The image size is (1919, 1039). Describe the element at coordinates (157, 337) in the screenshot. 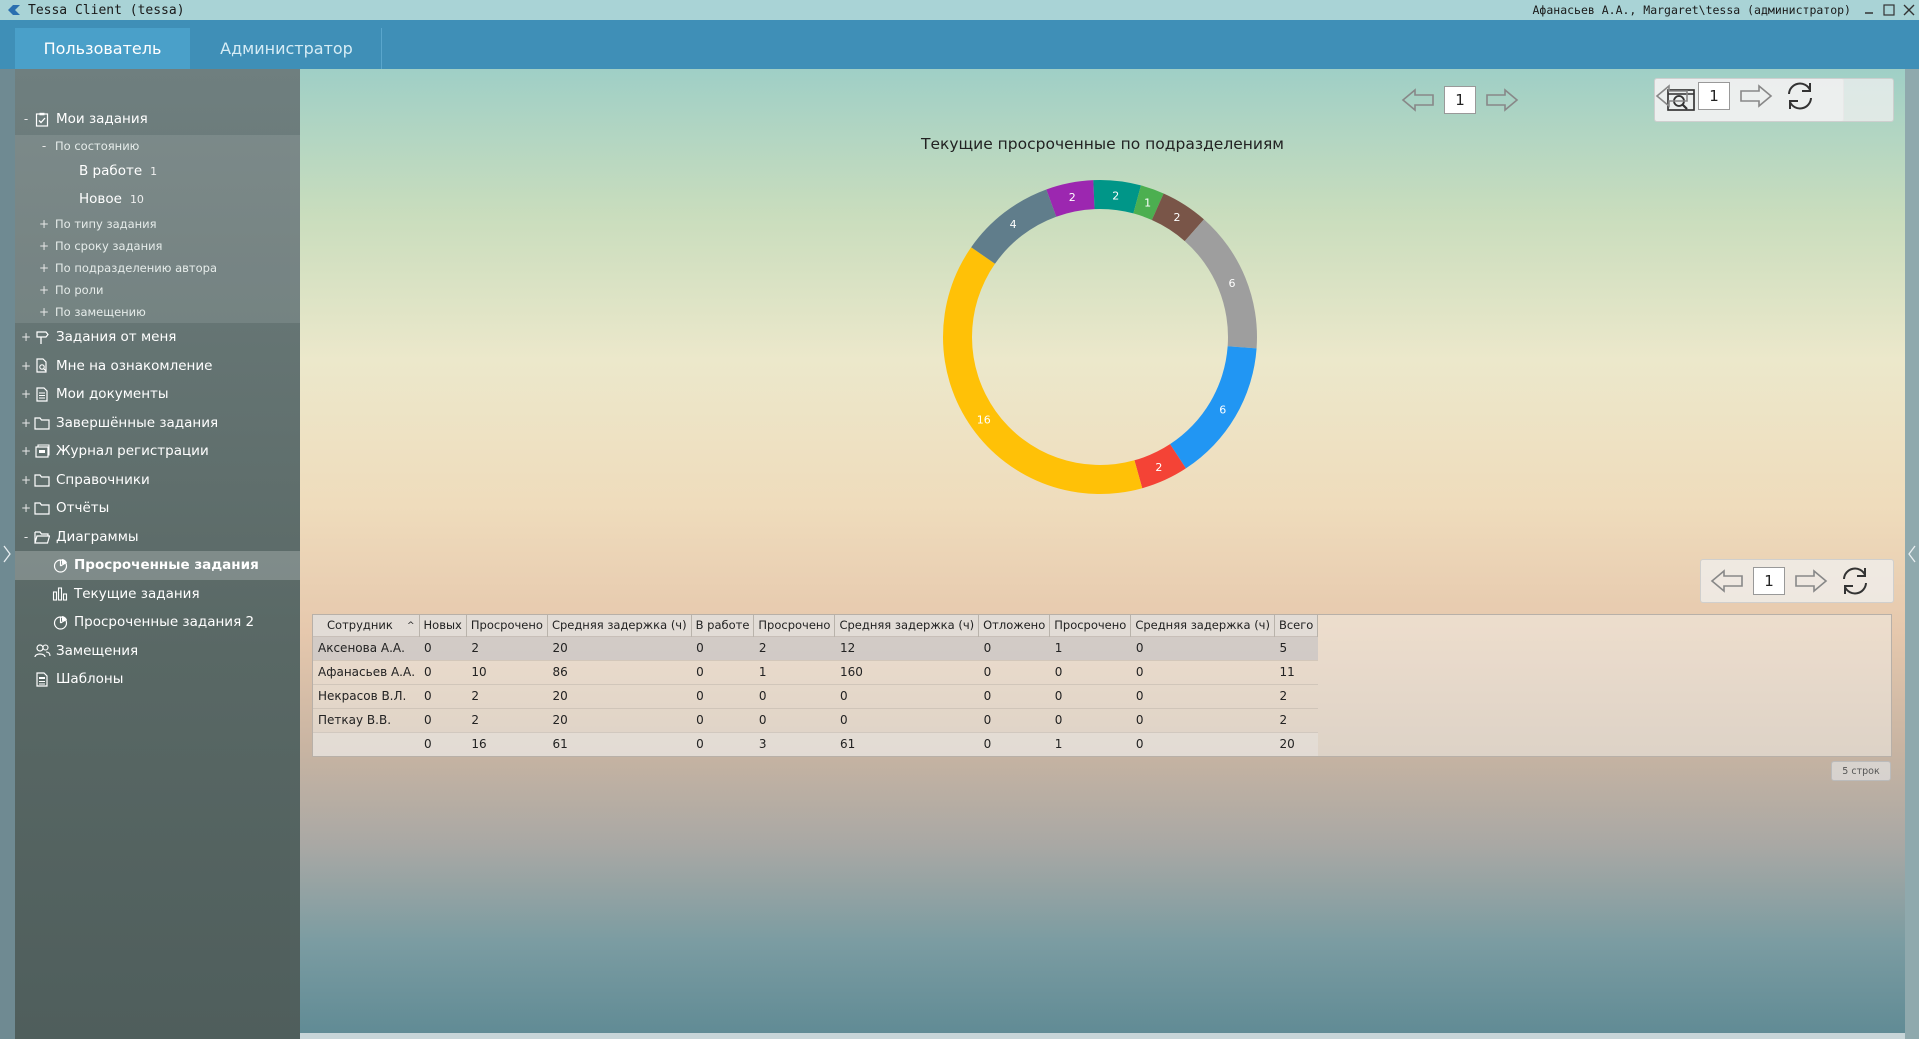

I see `tree-item-from-me: + Задания от меня` at that location.